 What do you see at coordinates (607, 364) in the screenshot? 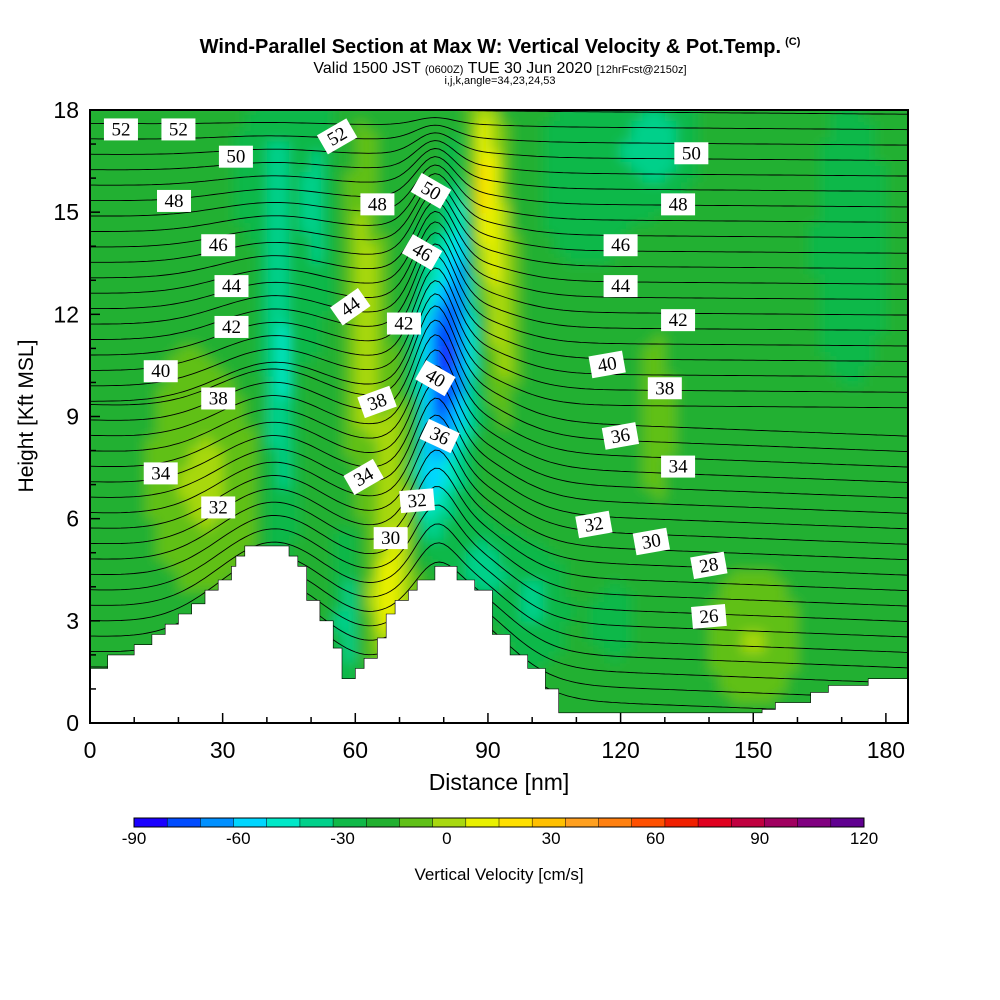
I see `contour-label: 40` at bounding box center [607, 364].